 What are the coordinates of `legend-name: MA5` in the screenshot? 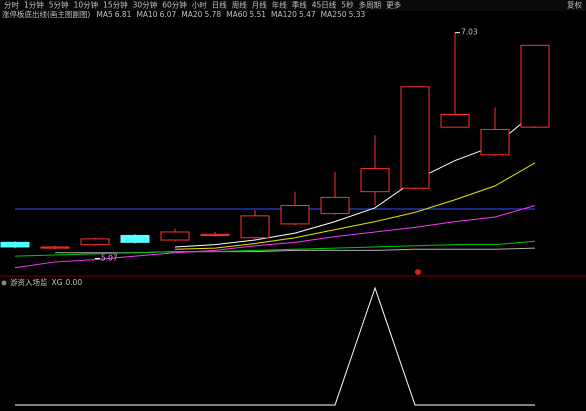 It's located at (104, 14).